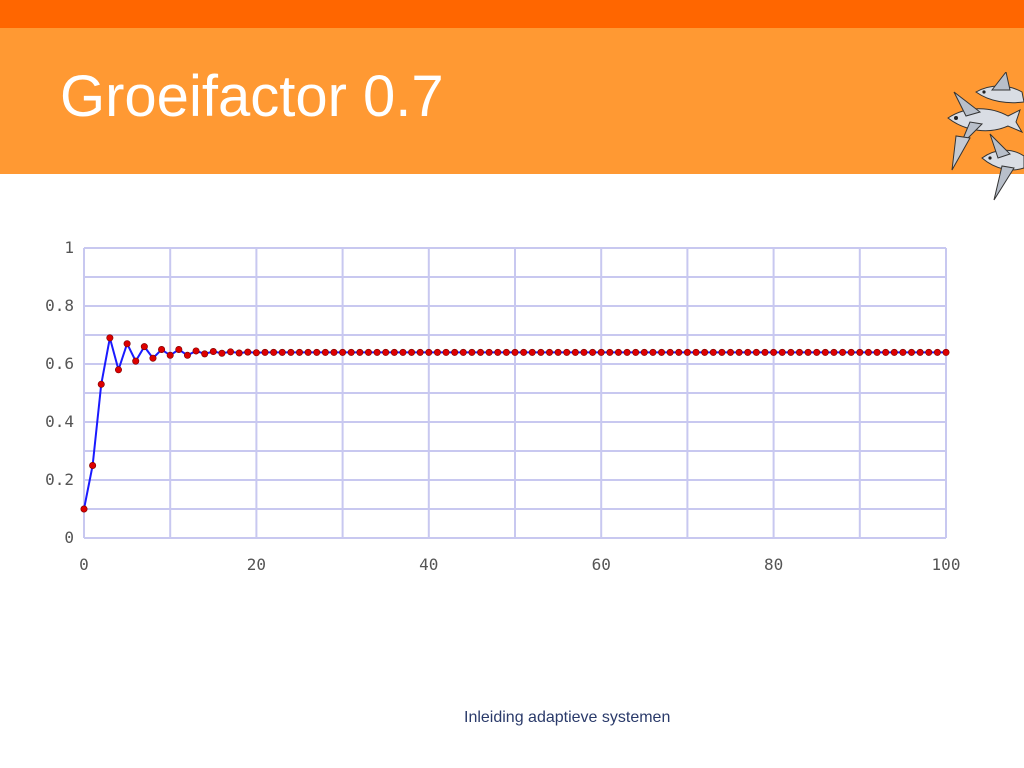  I want to click on y-tick-label: 1, so click(69, 247).